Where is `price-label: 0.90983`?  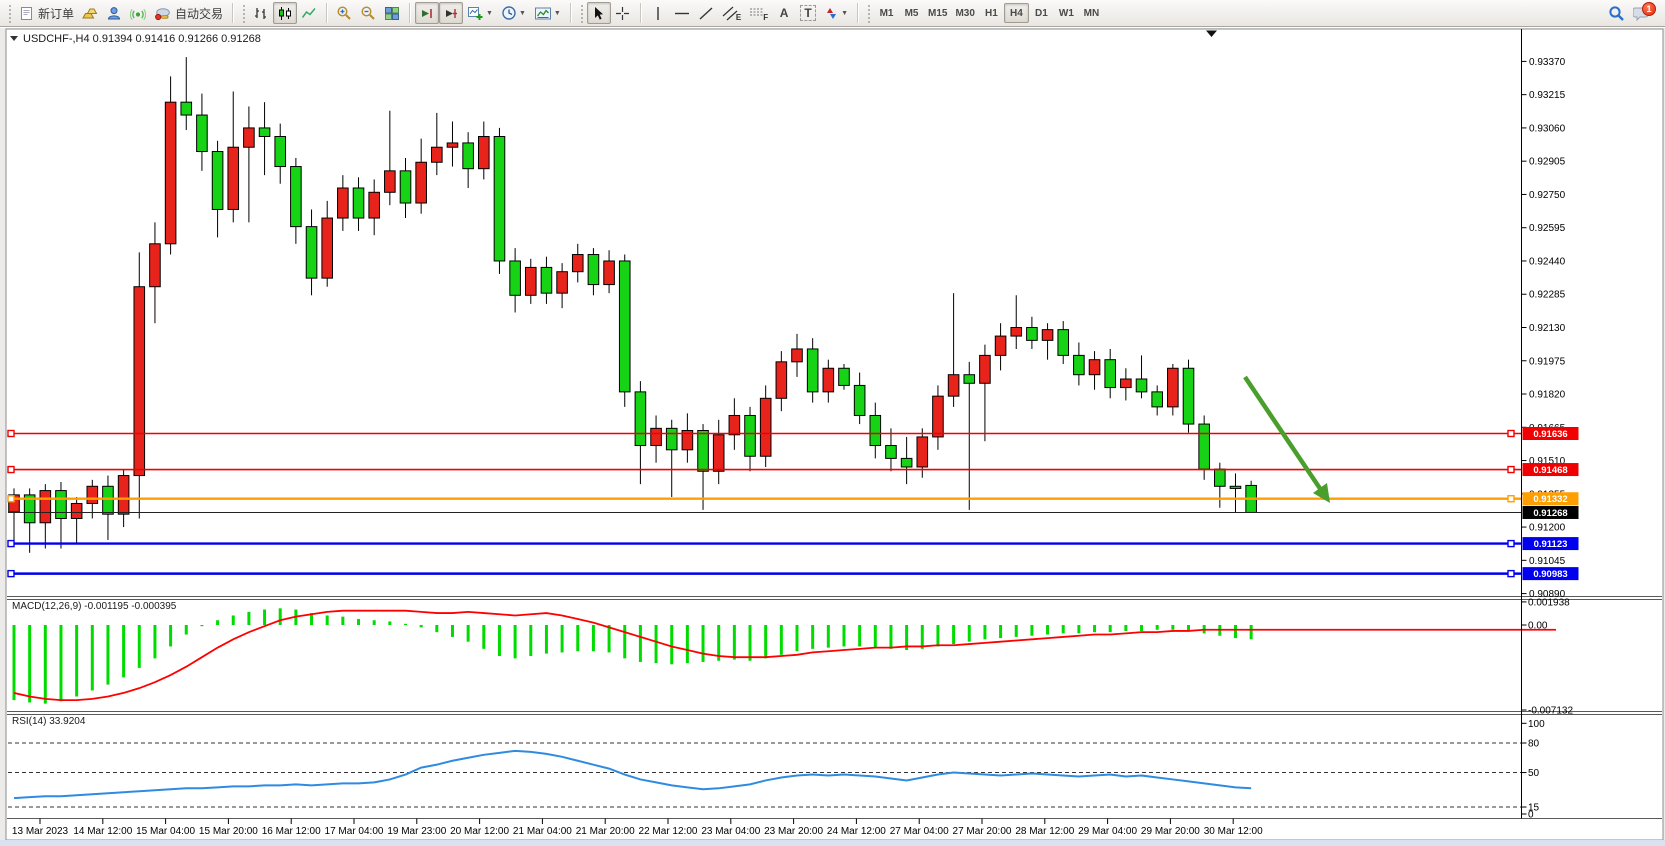
price-label: 0.90983 is located at coordinates (1550, 574).